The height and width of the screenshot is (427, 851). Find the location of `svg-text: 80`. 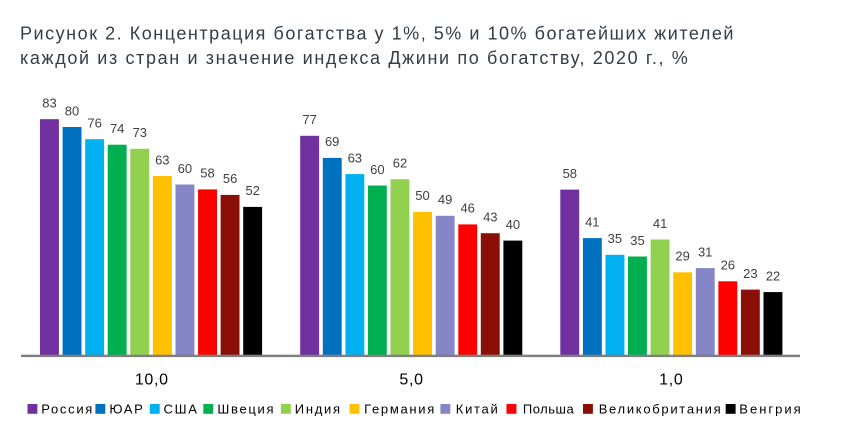

svg-text: 80 is located at coordinates (72, 110).